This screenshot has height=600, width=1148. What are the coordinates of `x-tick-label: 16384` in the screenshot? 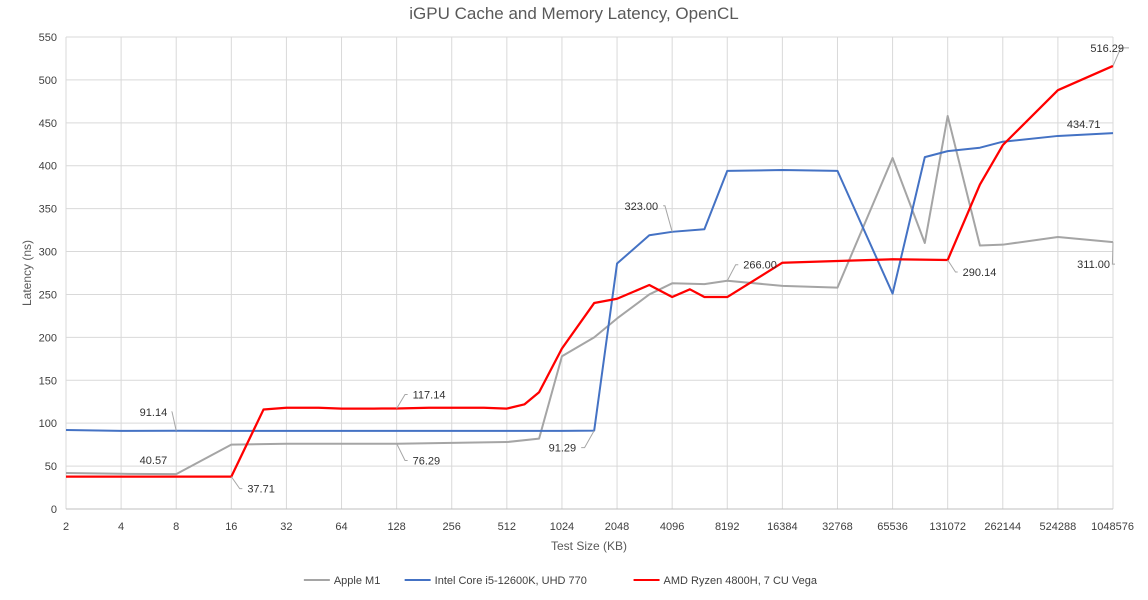 It's located at (782, 527).